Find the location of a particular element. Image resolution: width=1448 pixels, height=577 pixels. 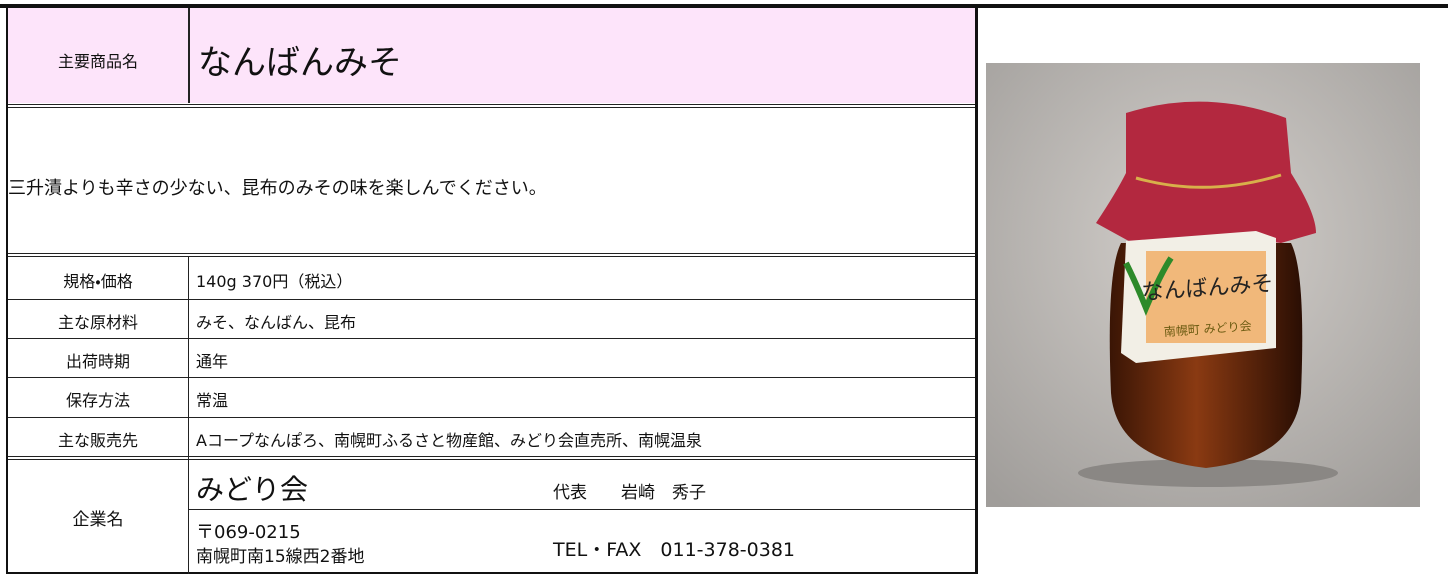

spec-value: 通年 is located at coordinates (212, 361).